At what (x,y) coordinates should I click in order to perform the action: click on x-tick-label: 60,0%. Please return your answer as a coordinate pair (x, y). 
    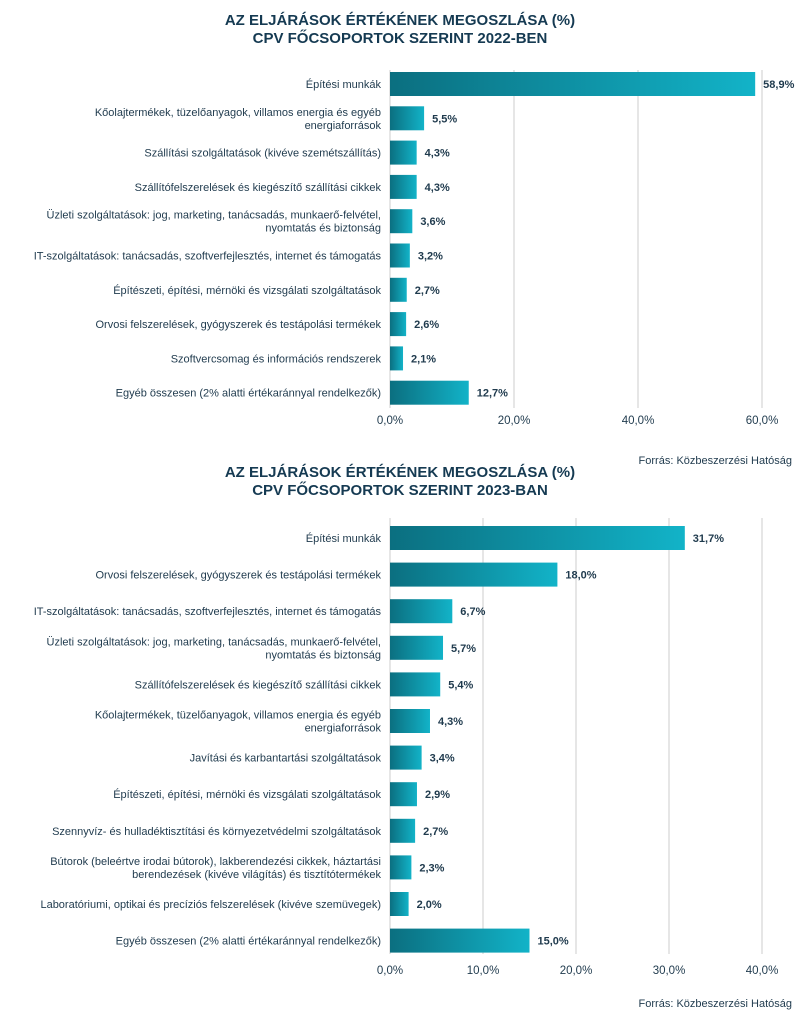
    Looking at the image, I should click on (762, 421).